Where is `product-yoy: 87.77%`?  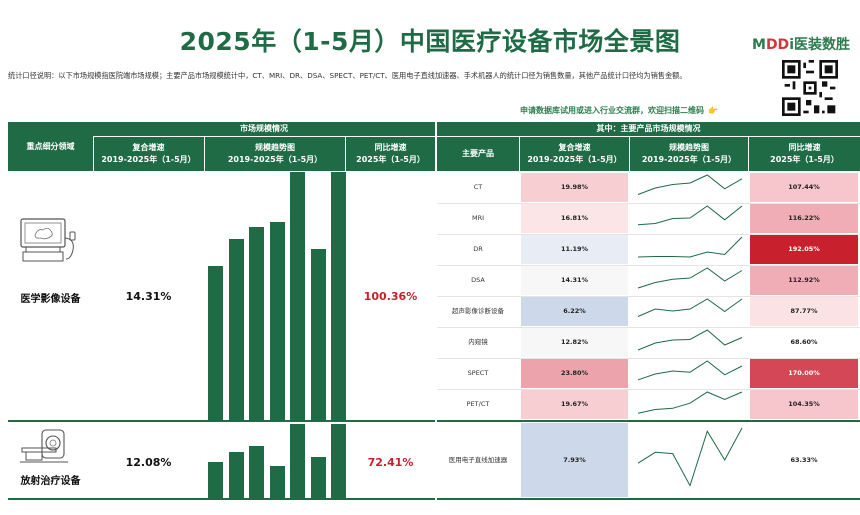
product-yoy: 87.77% is located at coordinates (804, 311).